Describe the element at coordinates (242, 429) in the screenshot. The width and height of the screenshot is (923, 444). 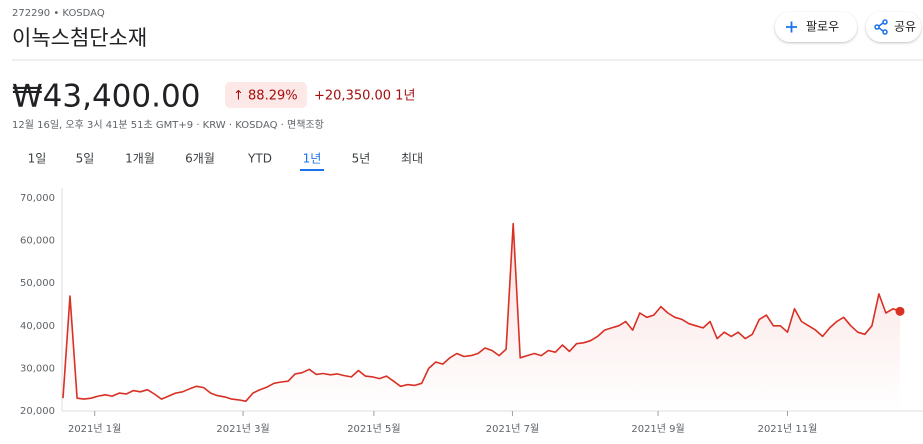
I see `x-tick-label: 2021년 3월` at that location.